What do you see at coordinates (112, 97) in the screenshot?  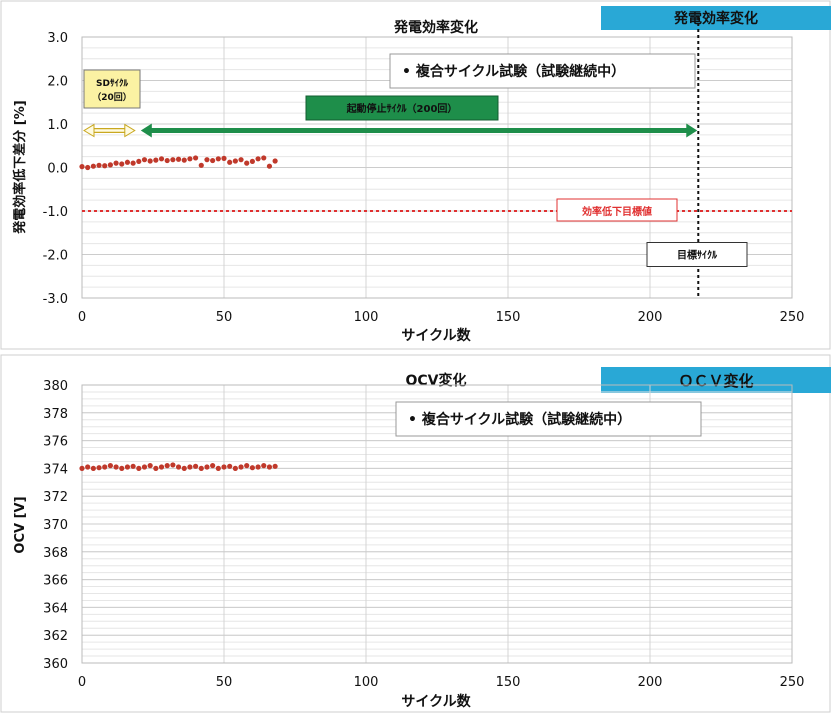 I see `sd-cycle-label: （20回）` at bounding box center [112, 97].